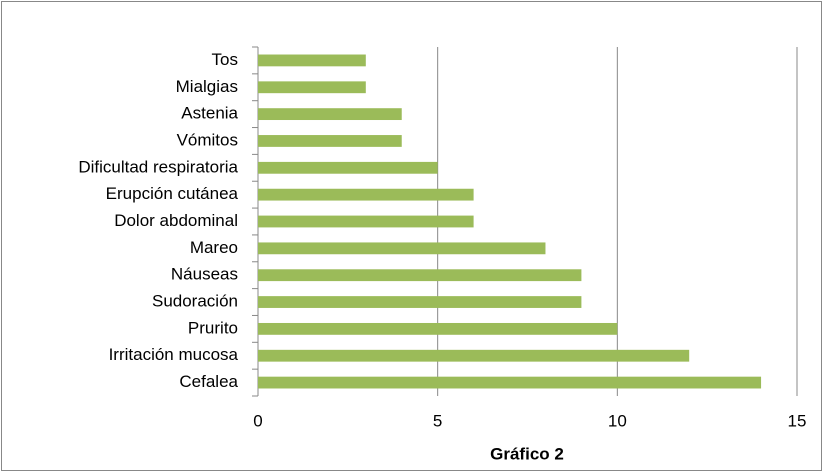 The image size is (825, 474). What do you see at coordinates (214, 247) in the screenshot?
I see `y-tick-label: Mareo` at bounding box center [214, 247].